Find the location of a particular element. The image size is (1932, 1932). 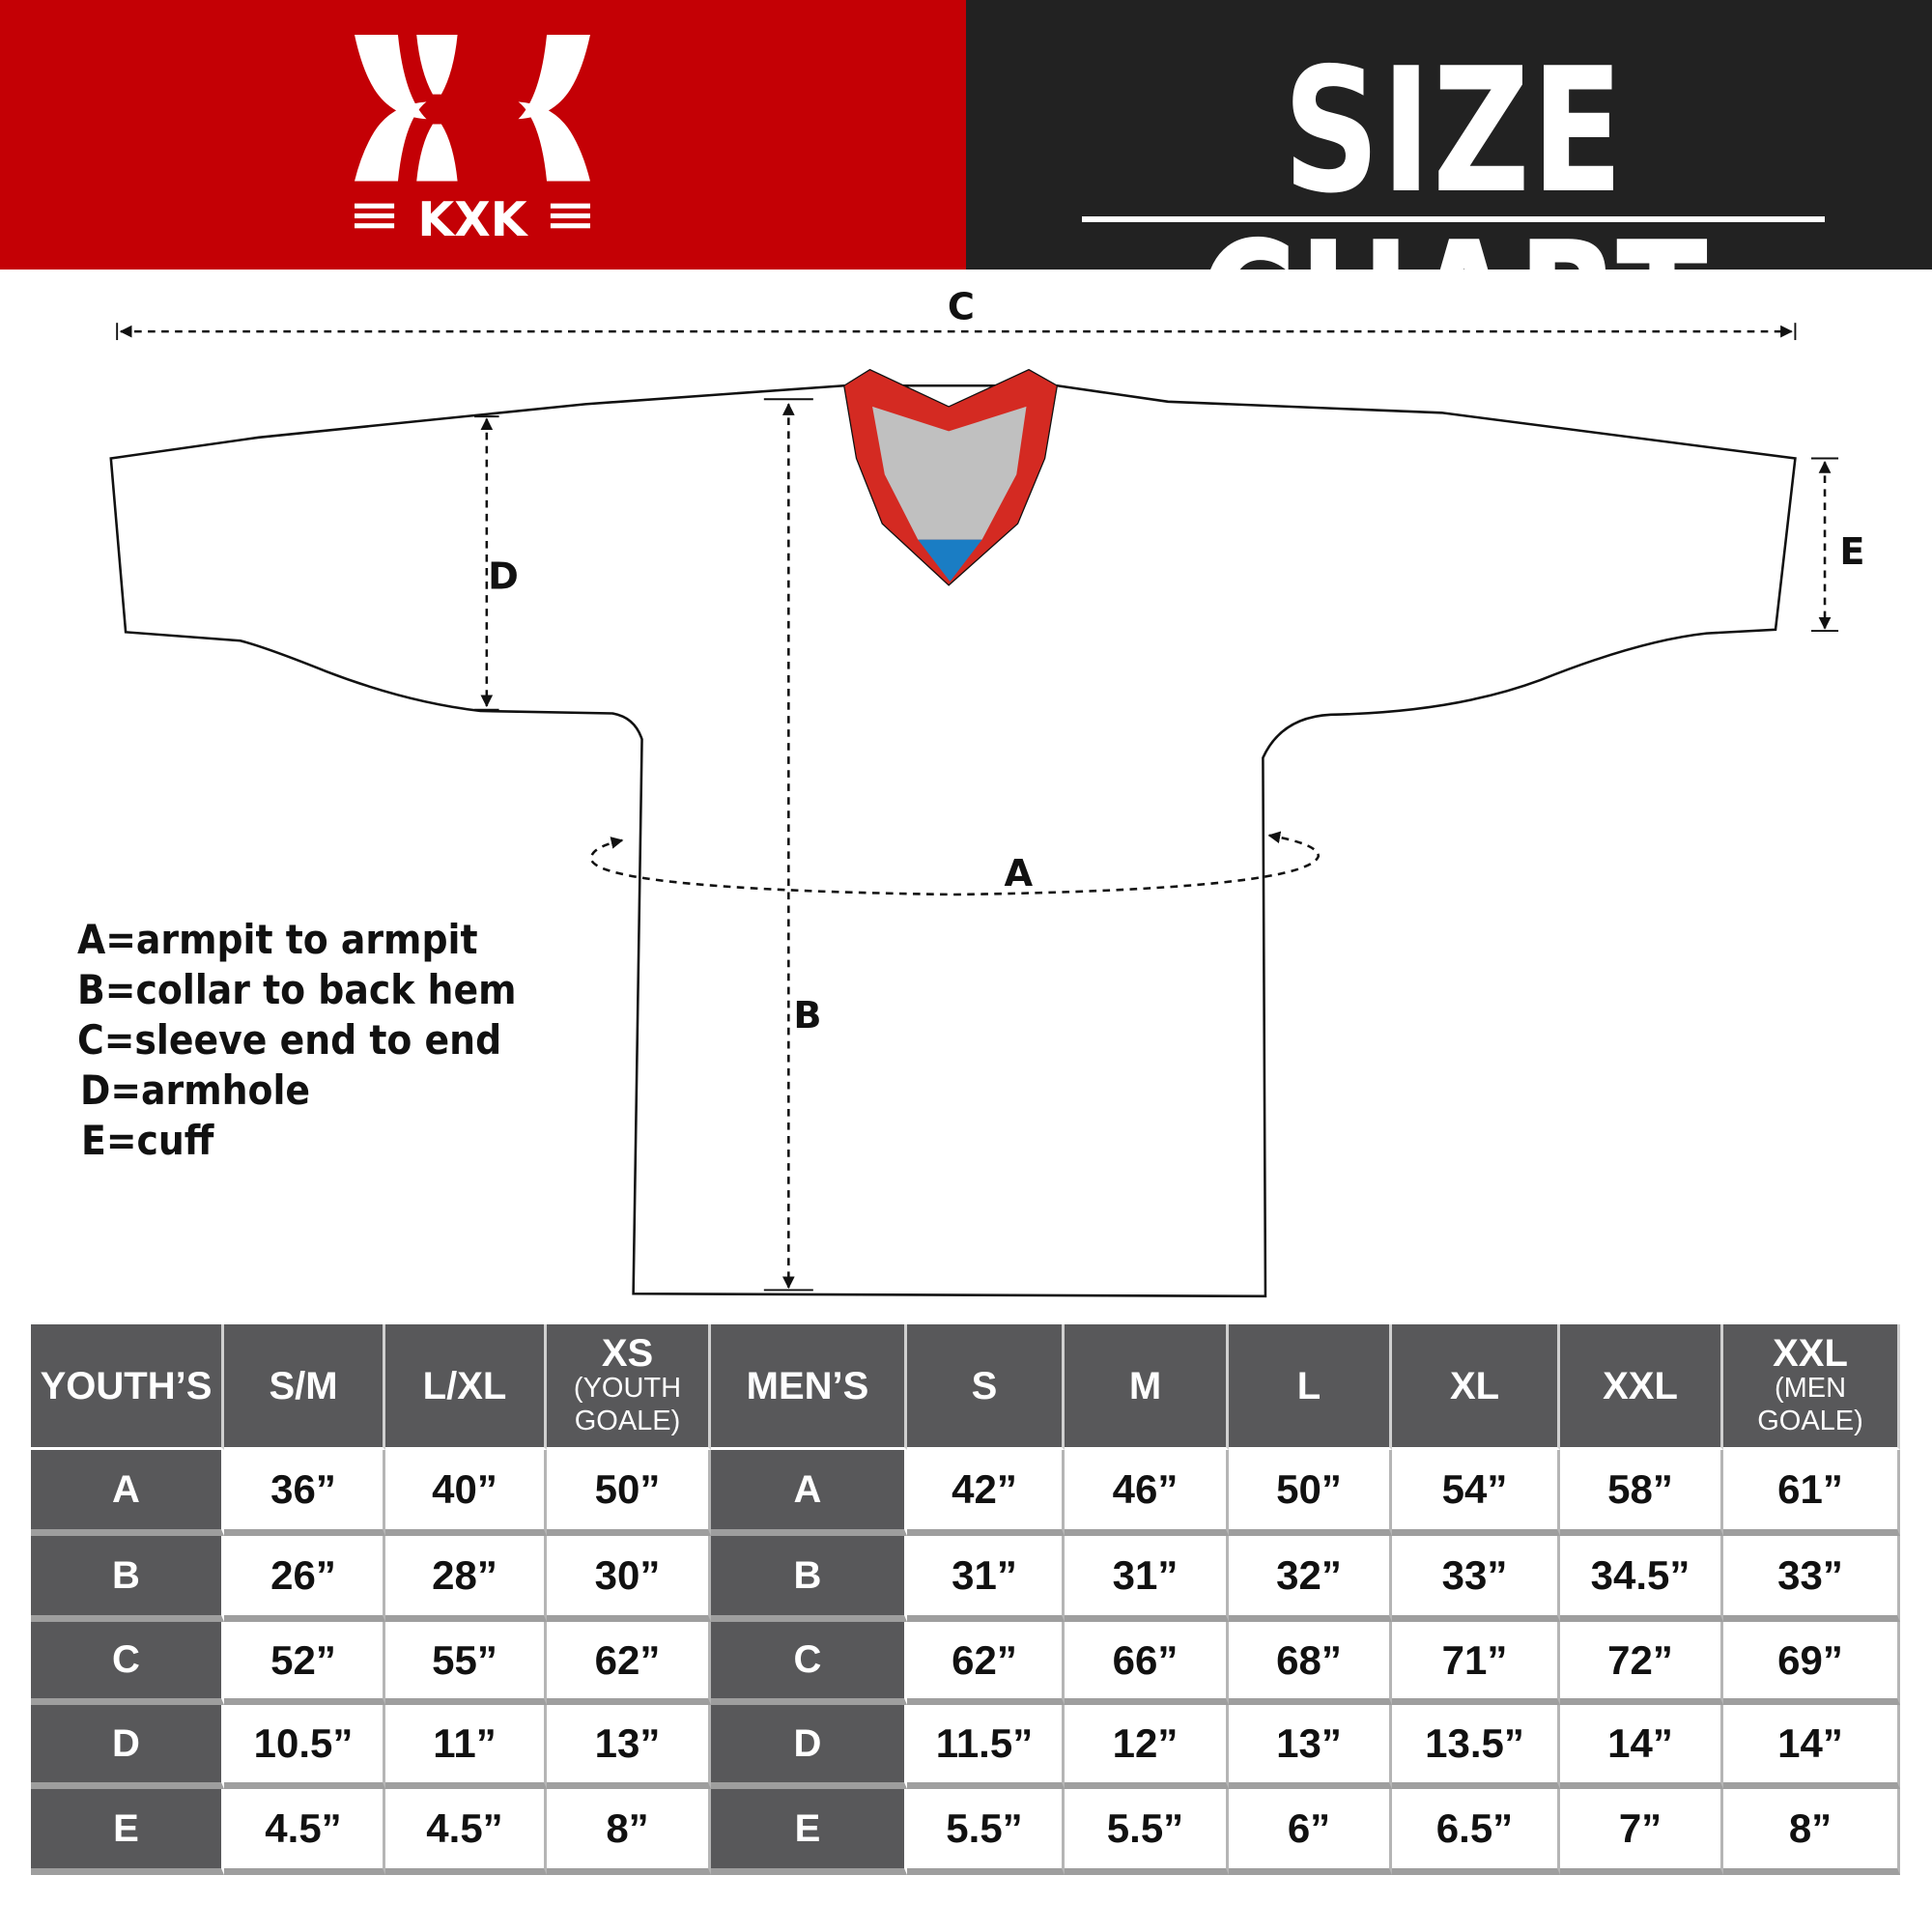

legend-item-e: E=cuff is located at coordinates (147, 1140).